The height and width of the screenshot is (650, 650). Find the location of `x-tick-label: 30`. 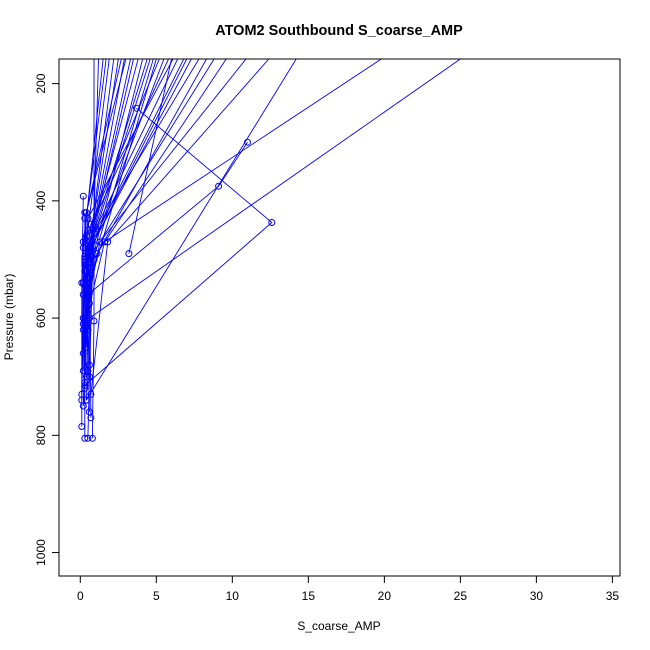

x-tick-label: 30 is located at coordinates (537, 596).